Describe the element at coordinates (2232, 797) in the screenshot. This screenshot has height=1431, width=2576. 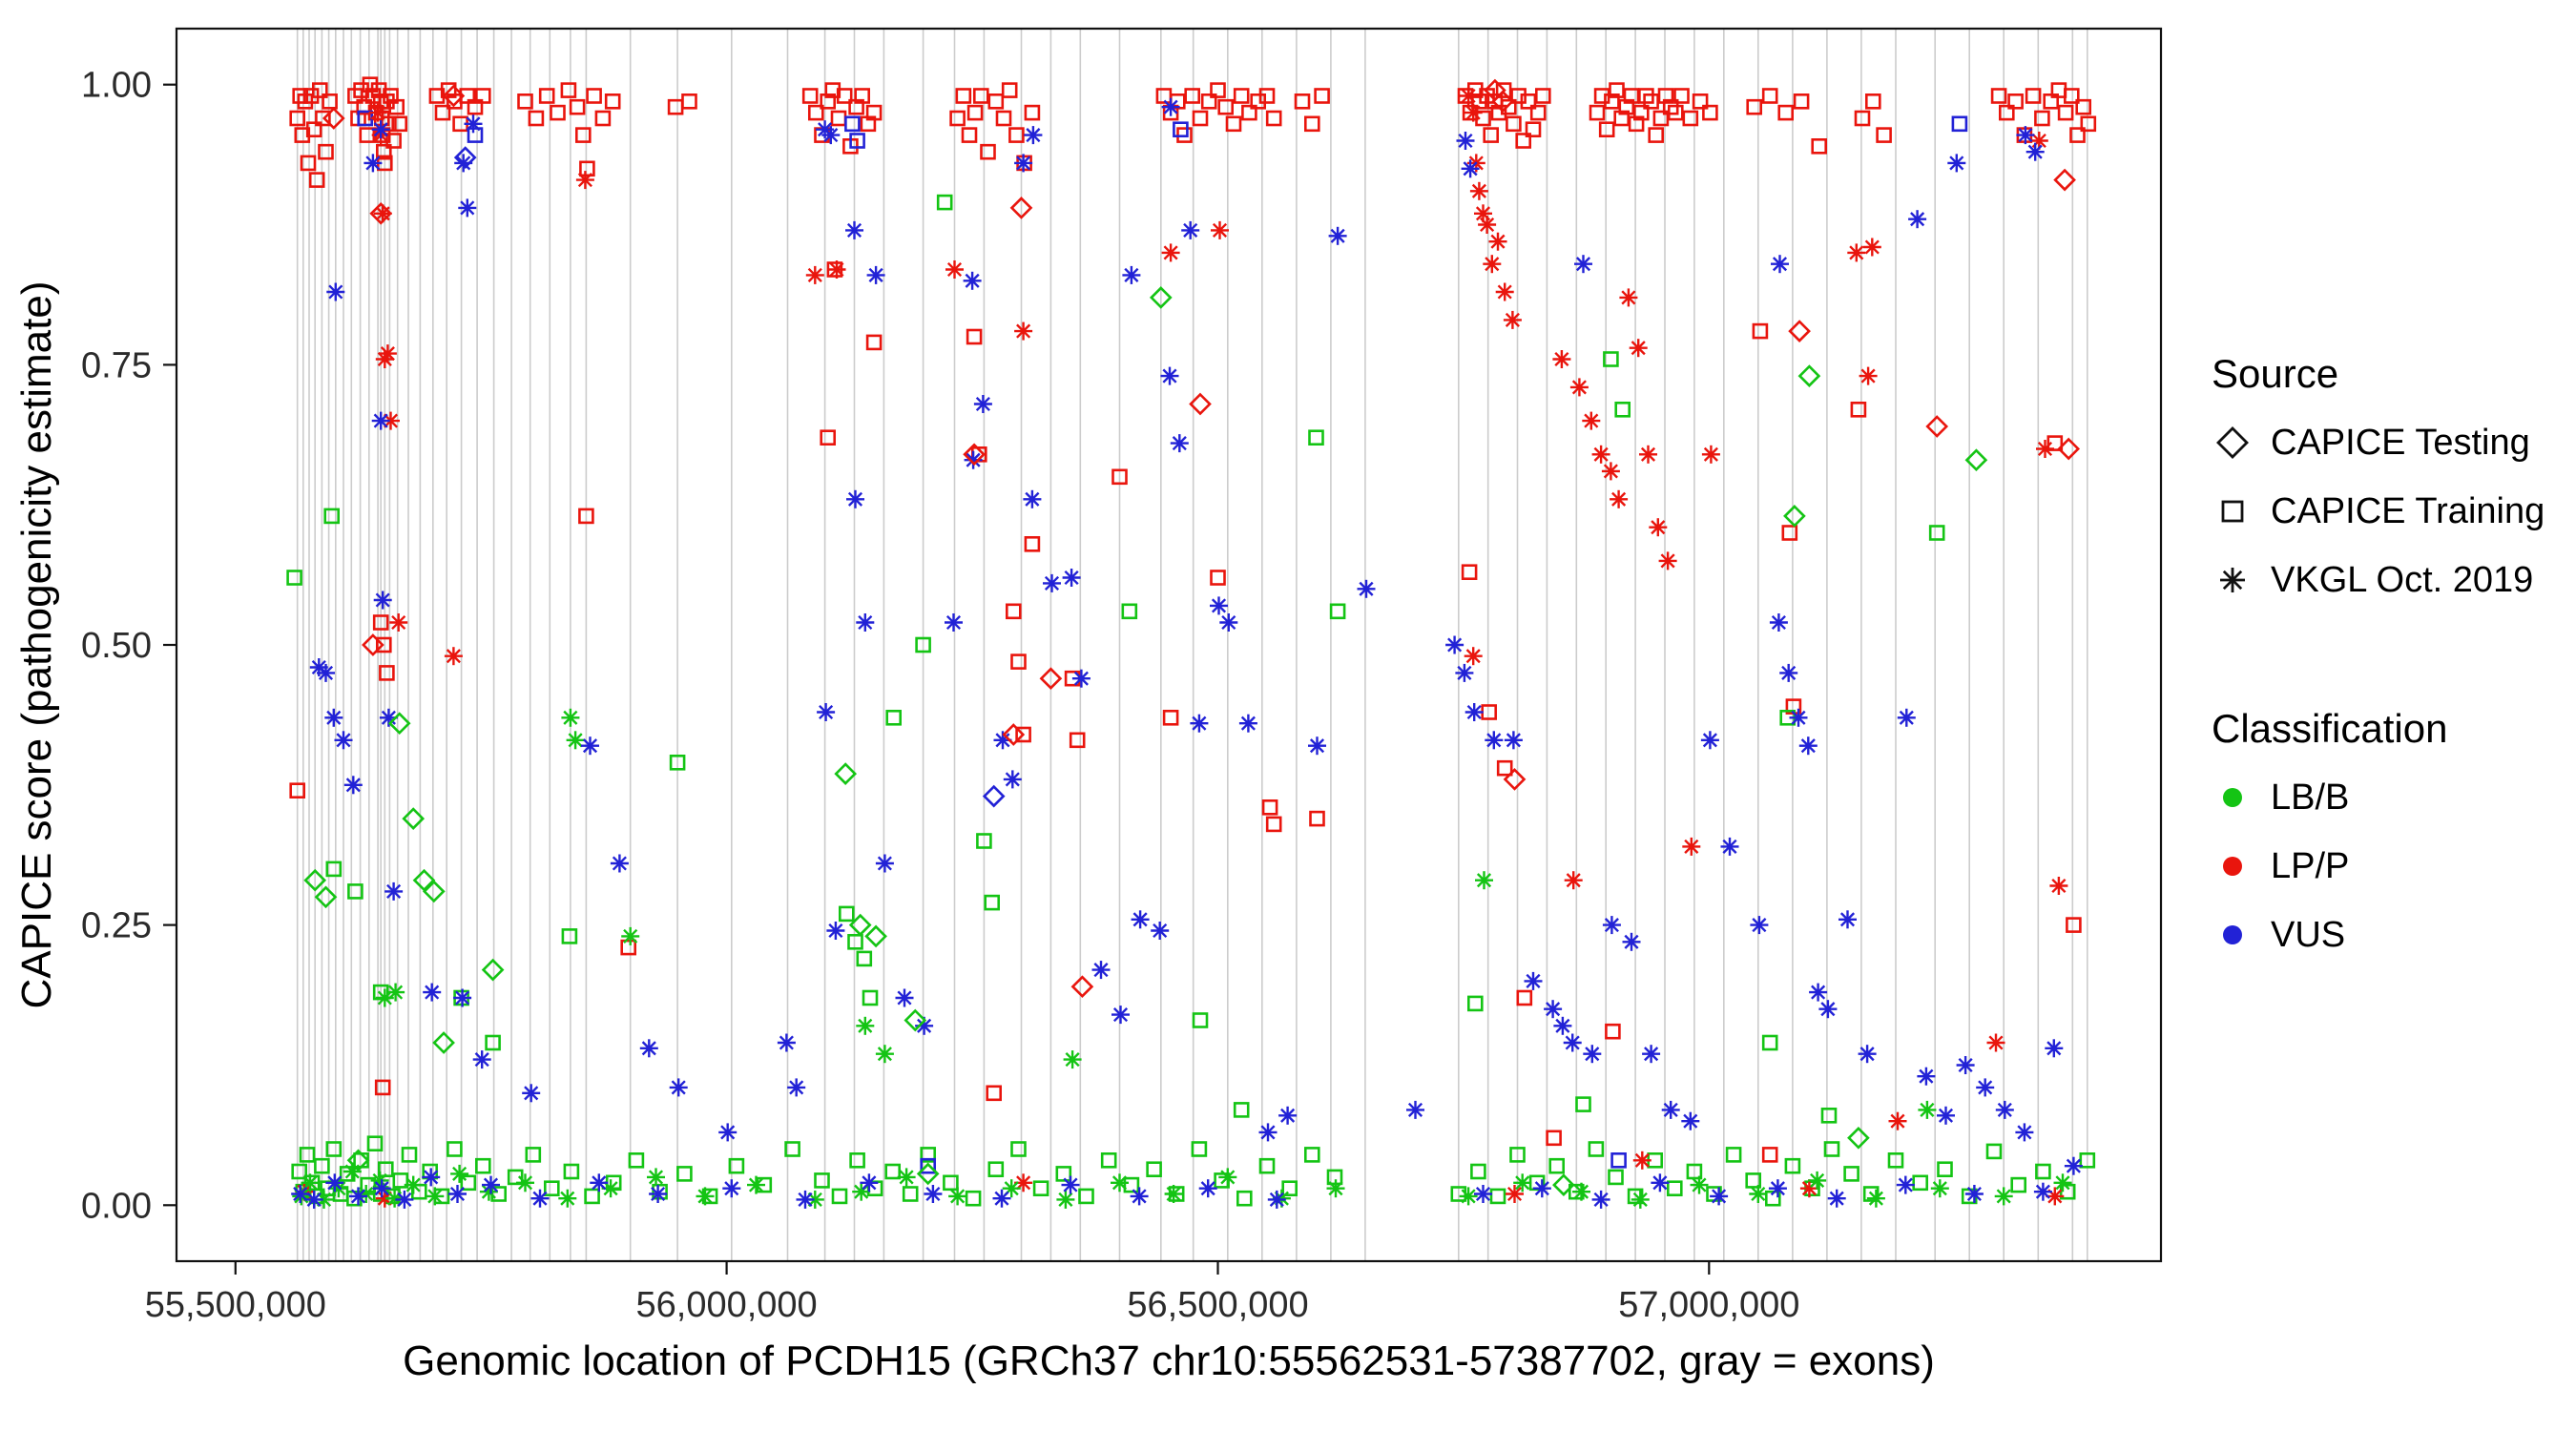
I see `circle-icon` at that location.